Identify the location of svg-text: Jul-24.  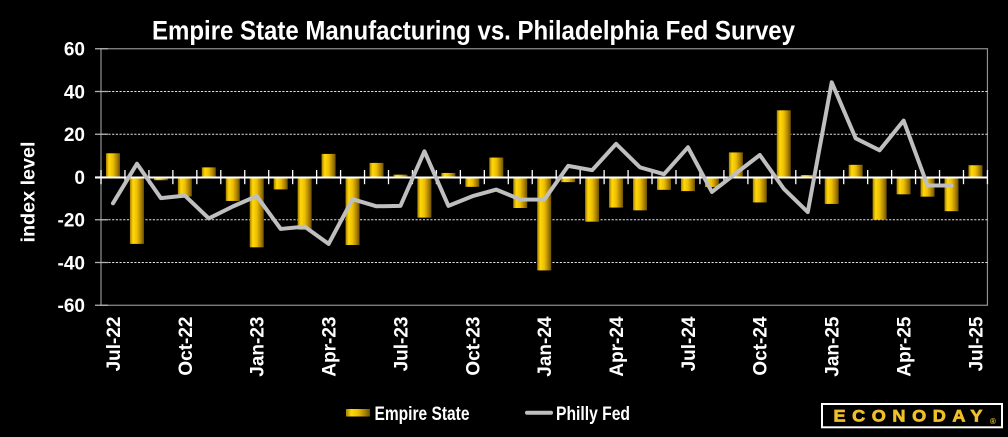
(689, 343).